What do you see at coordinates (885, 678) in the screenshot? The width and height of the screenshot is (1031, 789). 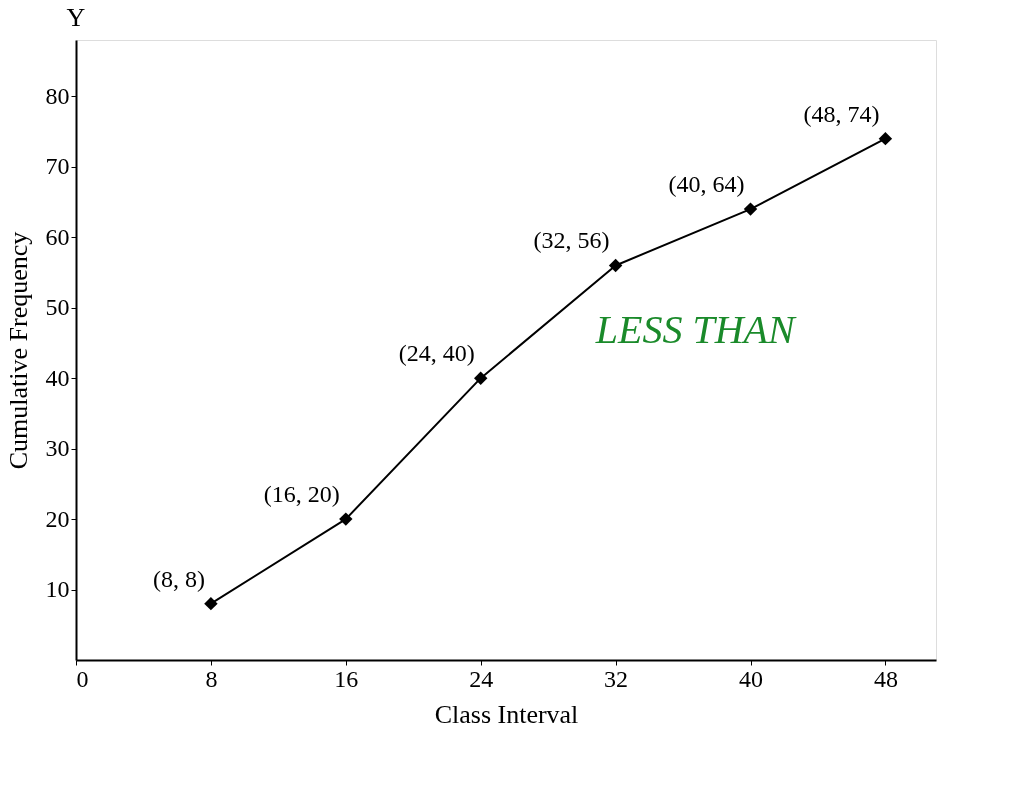 I see `x-tick-label: 48` at bounding box center [885, 678].